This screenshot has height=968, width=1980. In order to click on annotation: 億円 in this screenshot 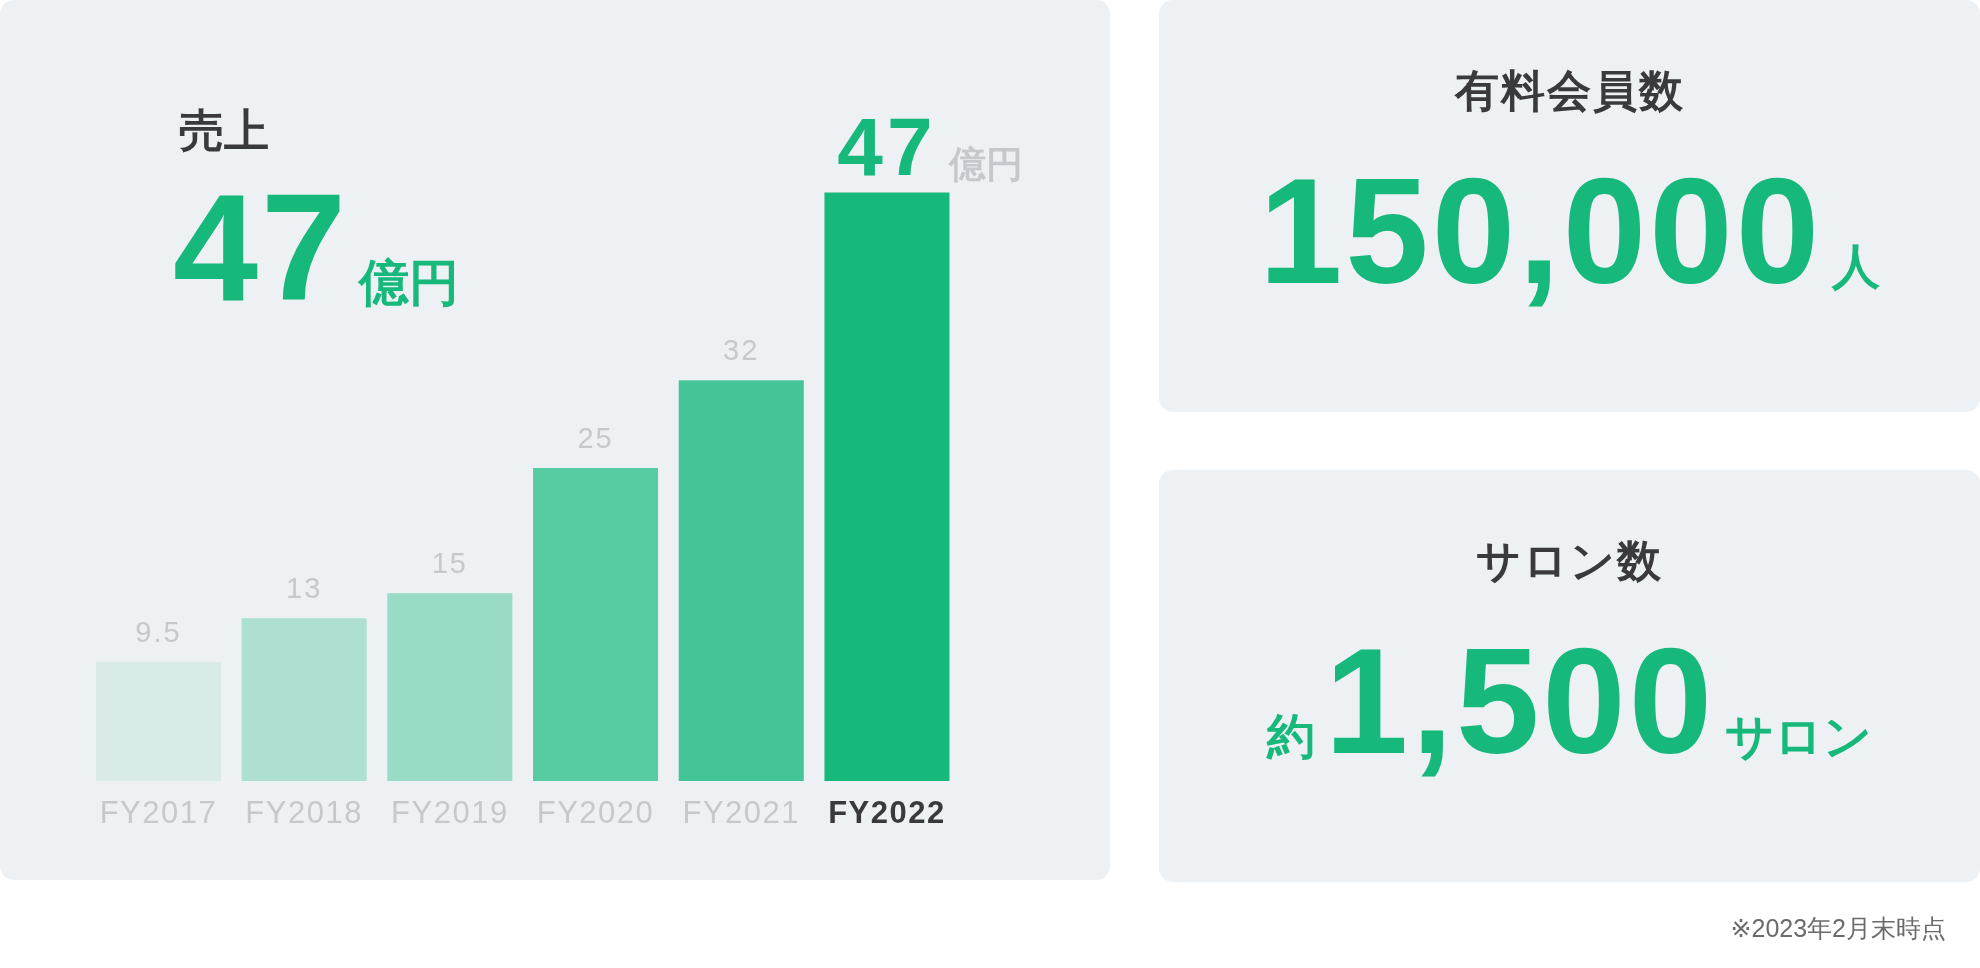, I will do `click(408, 283)`.